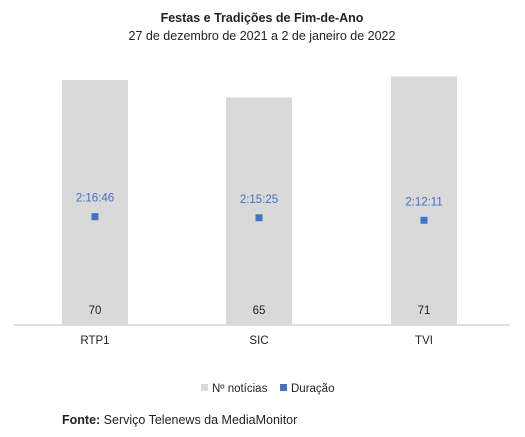 This screenshot has width=525, height=437. What do you see at coordinates (259, 211) in the screenshot?
I see `bar-sic` at bounding box center [259, 211].